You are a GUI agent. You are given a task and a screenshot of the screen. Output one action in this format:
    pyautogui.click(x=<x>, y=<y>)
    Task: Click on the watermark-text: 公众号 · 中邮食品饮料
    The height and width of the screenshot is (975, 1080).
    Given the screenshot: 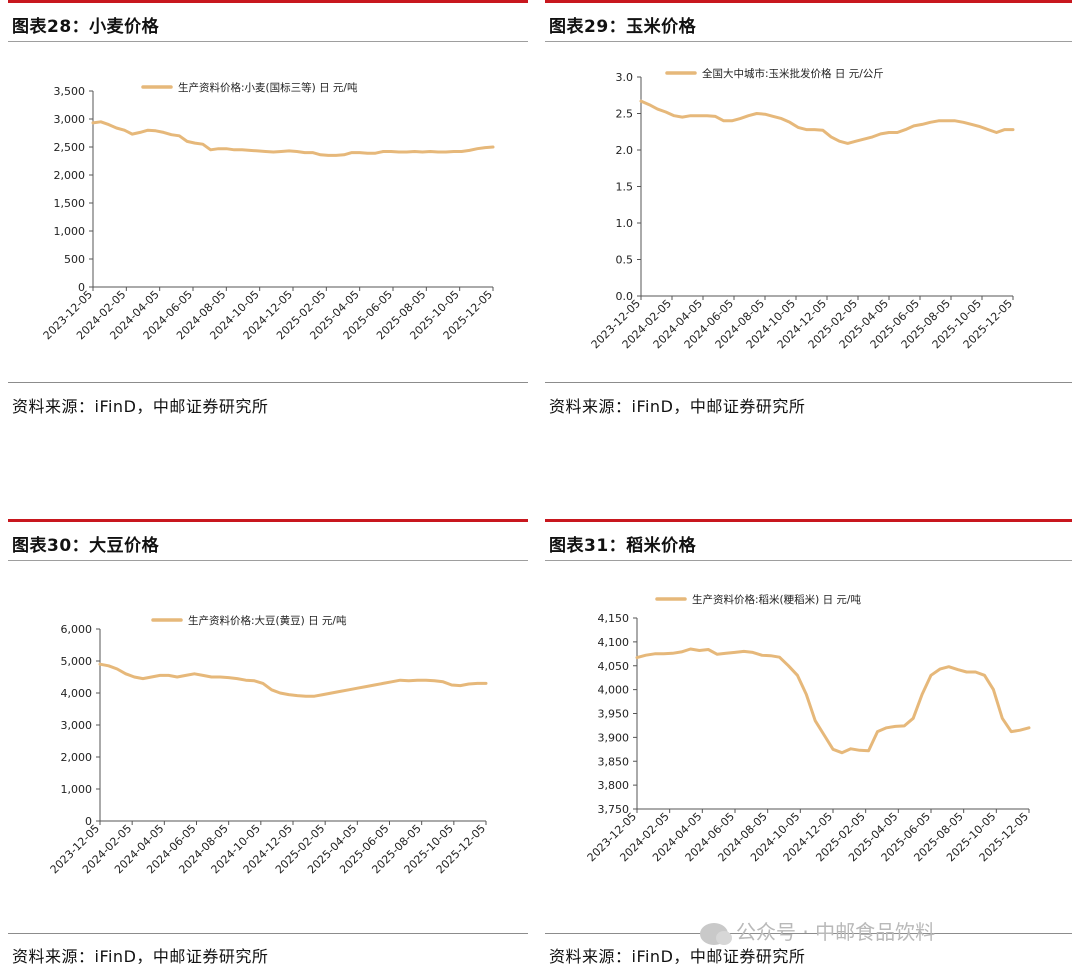 What is the action you would take?
    pyautogui.click(x=836, y=932)
    